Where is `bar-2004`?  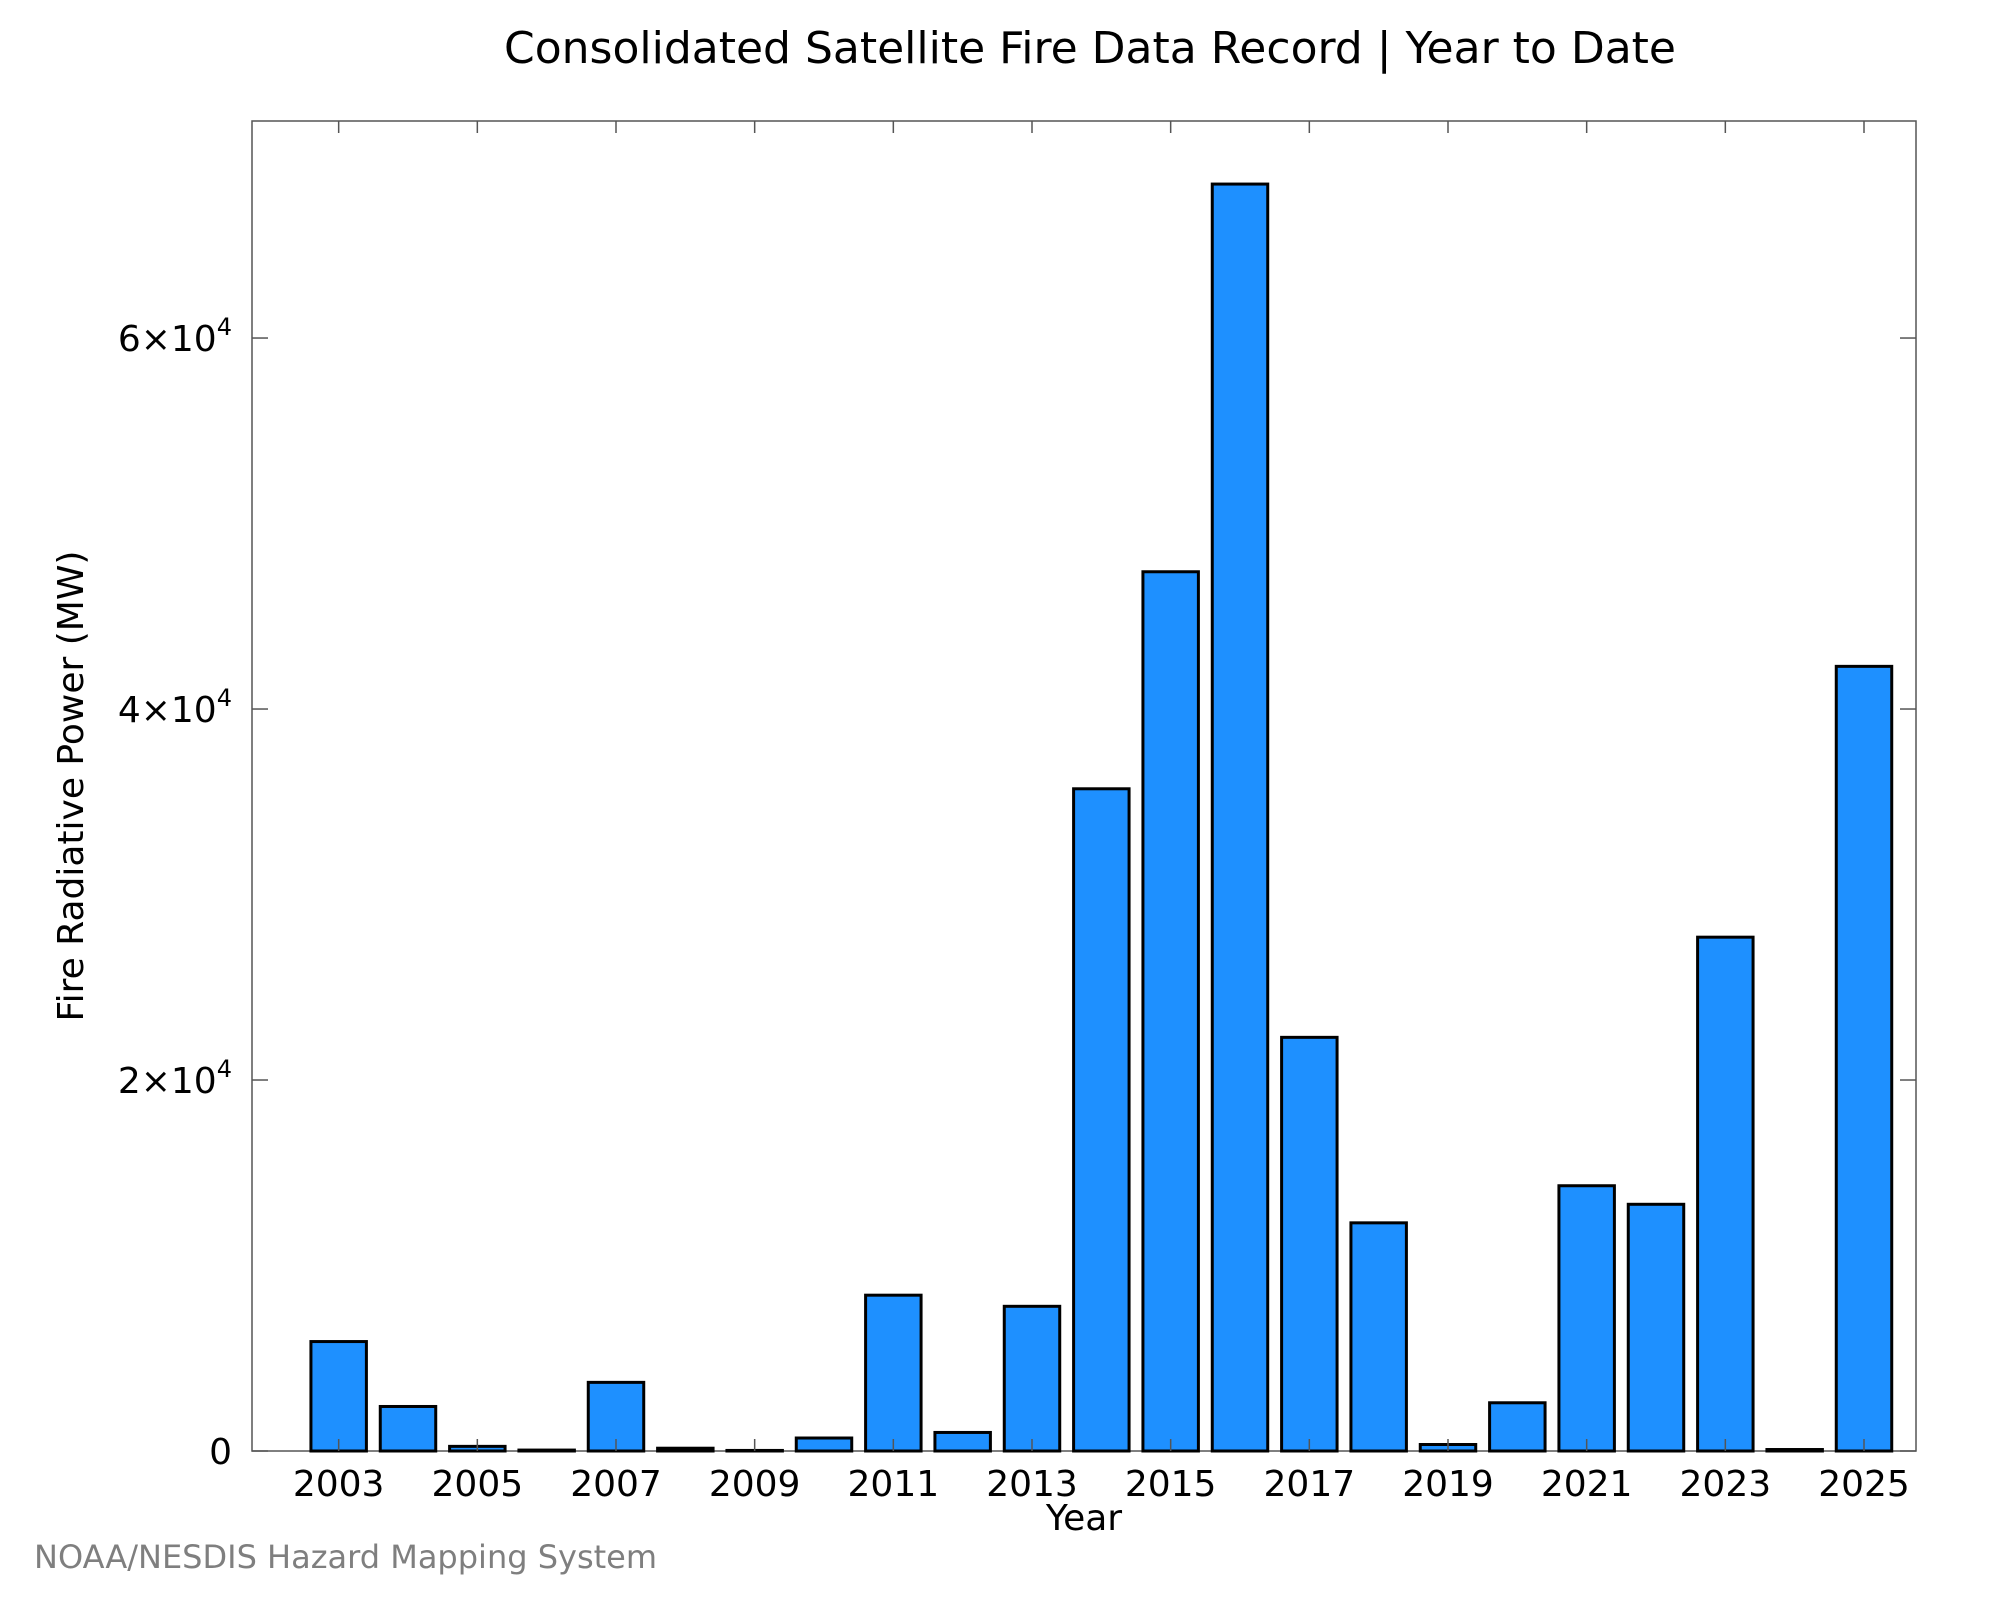 bar-2004 is located at coordinates (408, 1428).